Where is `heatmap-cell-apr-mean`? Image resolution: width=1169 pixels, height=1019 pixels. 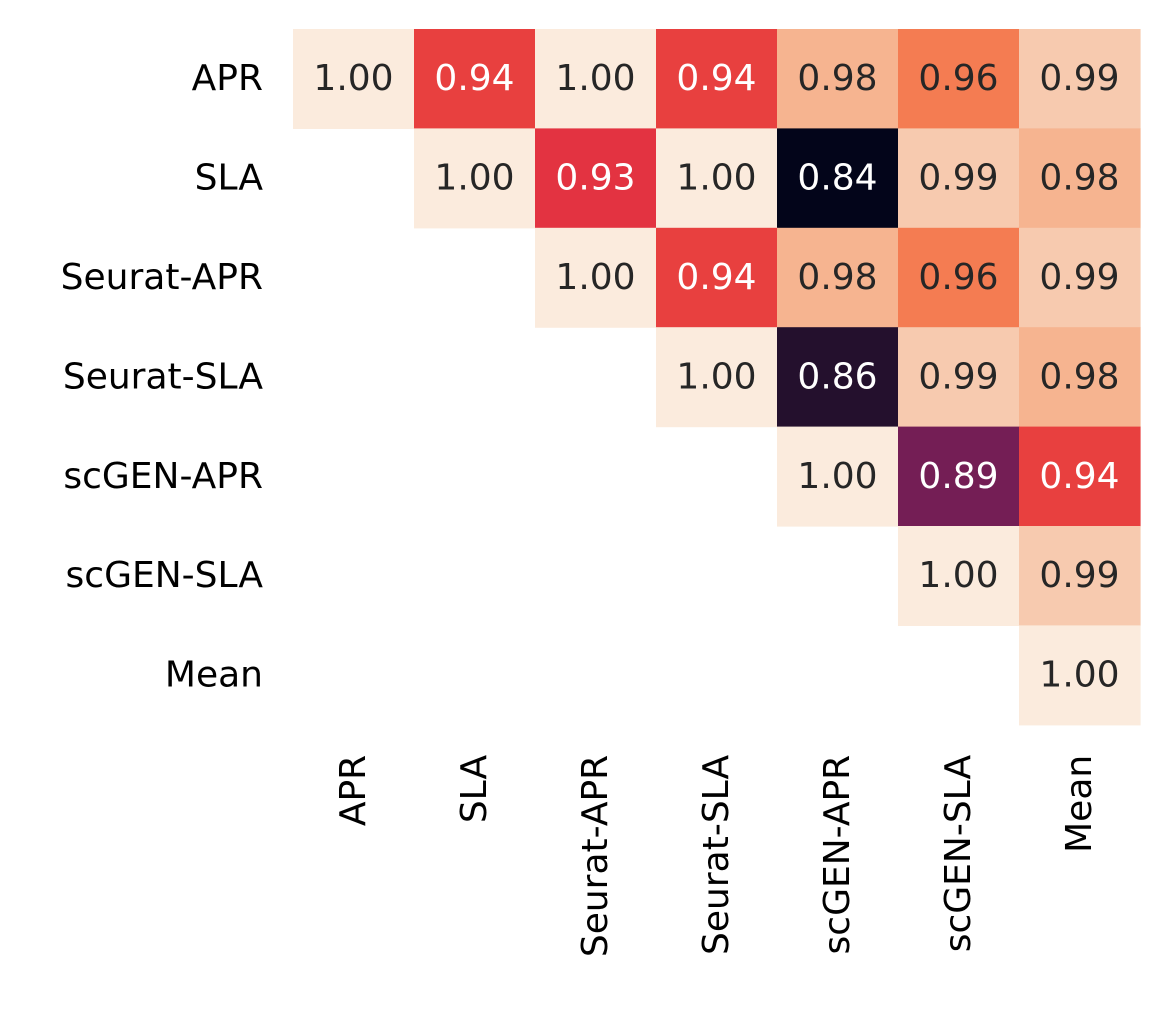
heatmap-cell-apr-mean is located at coordinates (1080, 79).